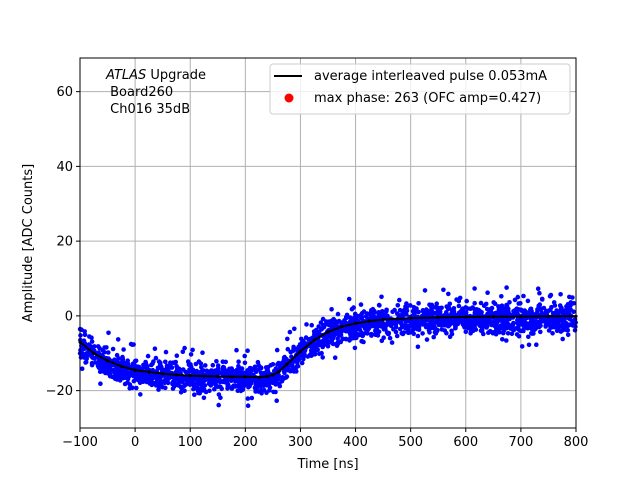 This screenshot has width=640, height=480. I want to click on legend-label-max-phase: max phase: 263 (OFC amp=0.427), so click(427, 98).